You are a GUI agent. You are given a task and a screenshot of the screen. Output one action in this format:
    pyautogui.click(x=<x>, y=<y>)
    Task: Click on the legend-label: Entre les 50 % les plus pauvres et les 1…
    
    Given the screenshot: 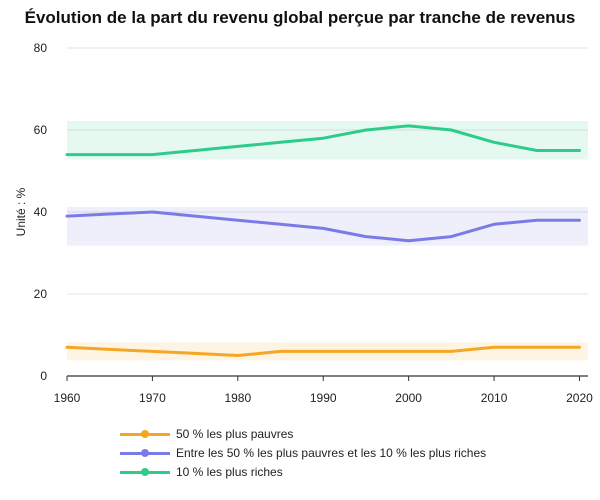 What is the action you would take?
    pyautogui.click(x=331, y=452)
    